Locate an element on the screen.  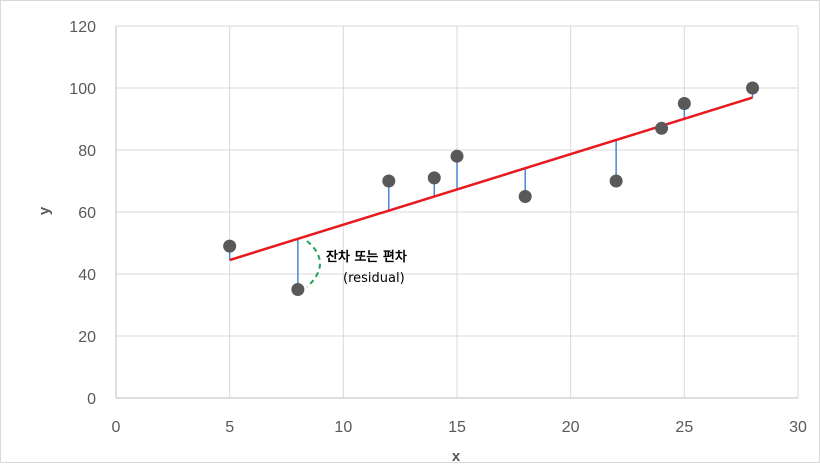
x-tick-label: 10 is located at coordinates (343, 427).